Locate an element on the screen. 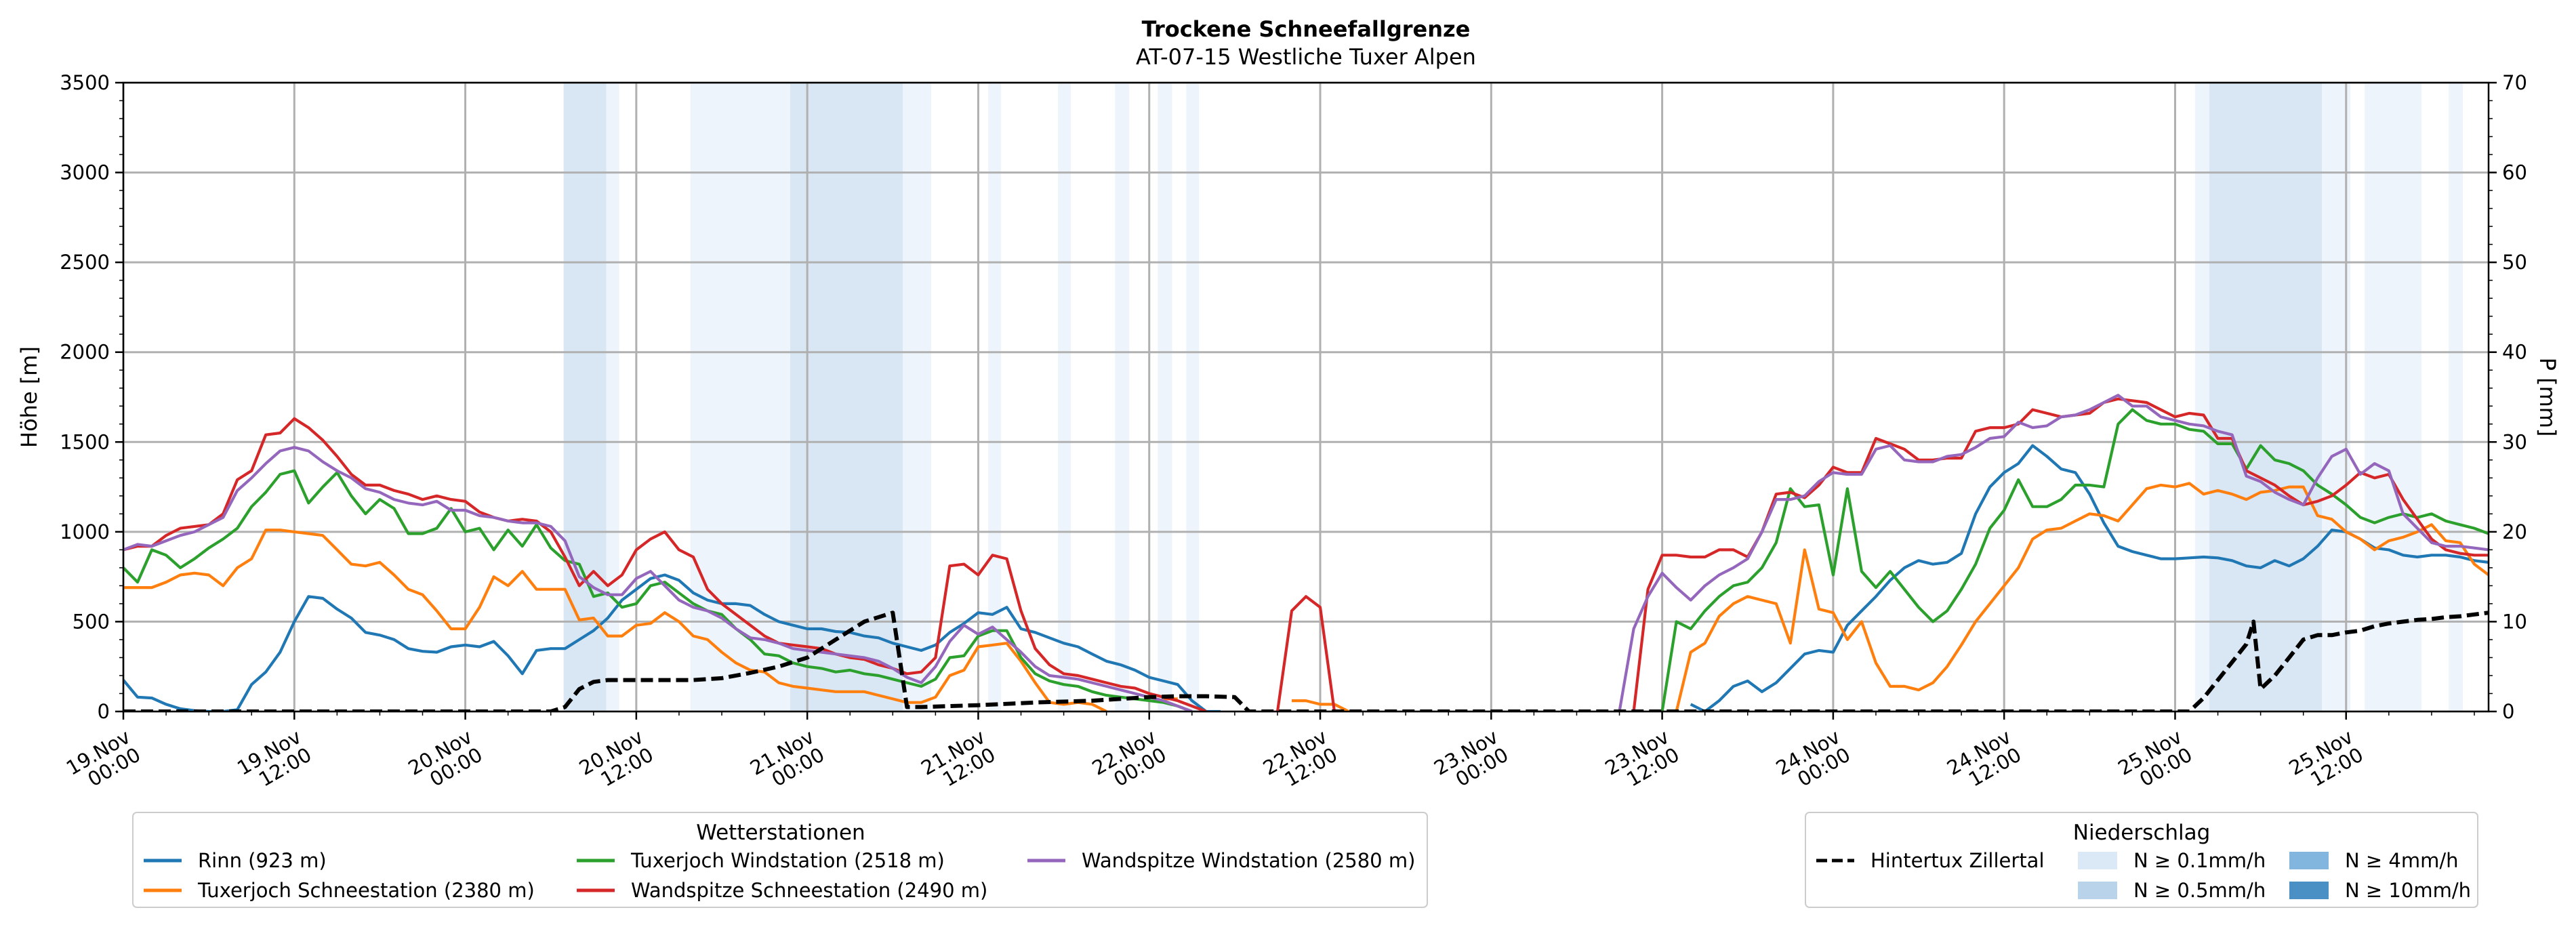  y-tick-label-left: 1500 is located at coordinates (85, 441).